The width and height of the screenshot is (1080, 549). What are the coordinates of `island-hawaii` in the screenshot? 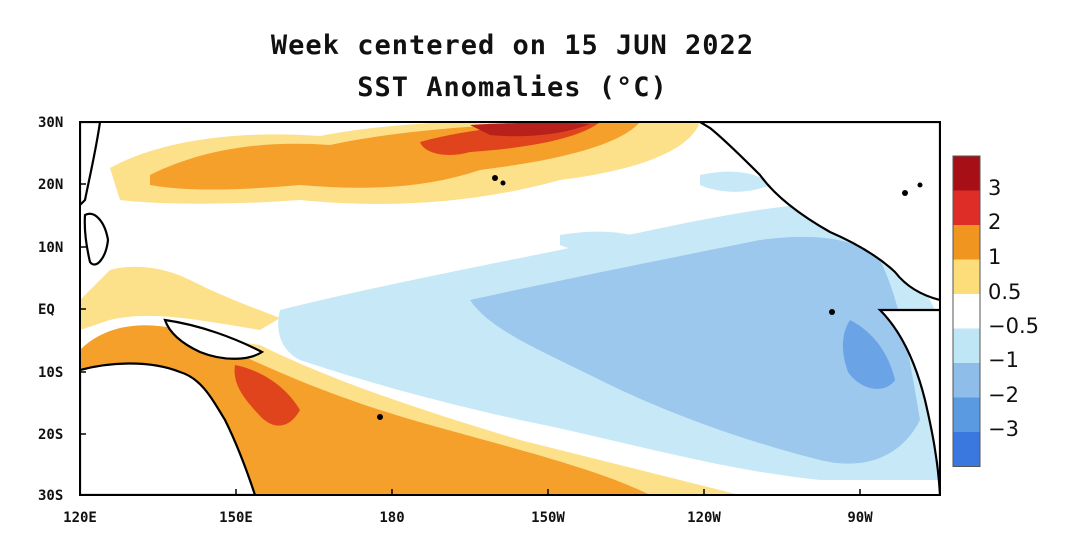 It's located at (495, 178).